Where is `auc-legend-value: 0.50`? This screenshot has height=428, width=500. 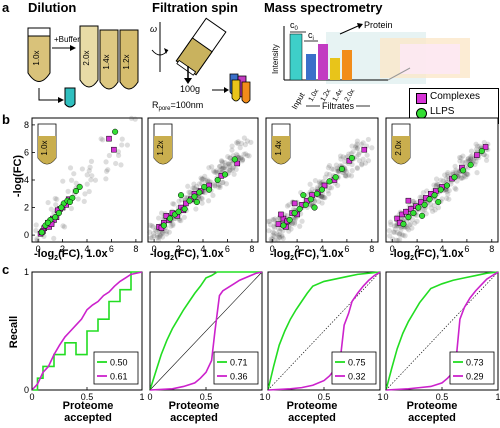
auc-legend-value: 0.50 is located at coordinates (119, 363).